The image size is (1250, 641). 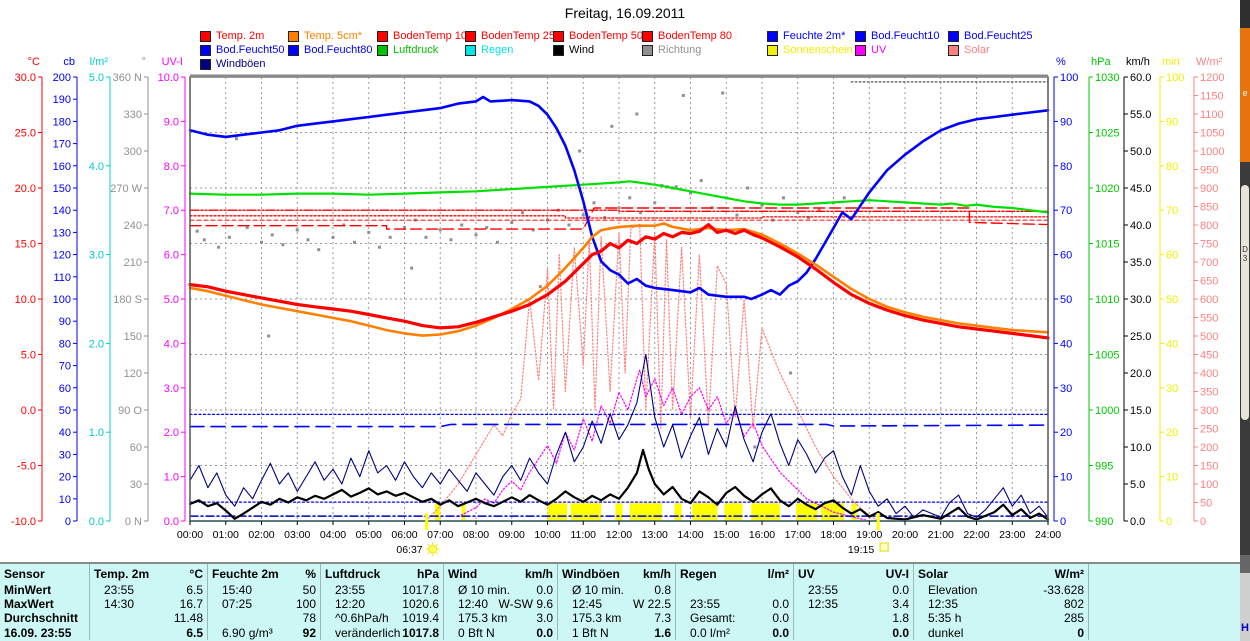 I want to click on table-cell: 11.48, so click(x=148, y=618).